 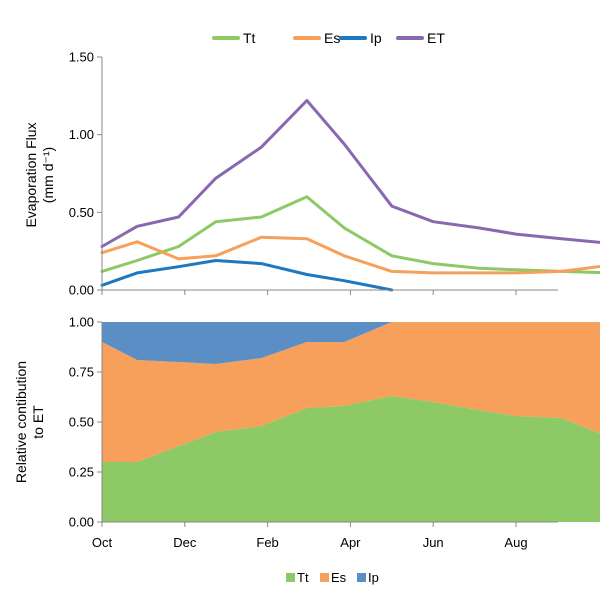 I want to click on flux-y-tick-label: 1.00, so click(x=81, y=134).